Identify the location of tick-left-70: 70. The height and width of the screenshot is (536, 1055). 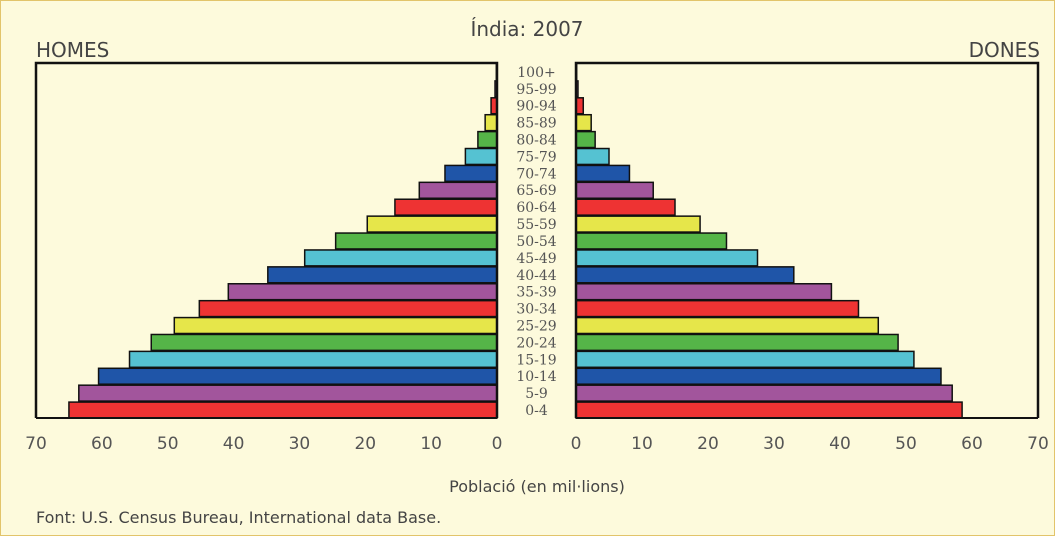
(36, 444).